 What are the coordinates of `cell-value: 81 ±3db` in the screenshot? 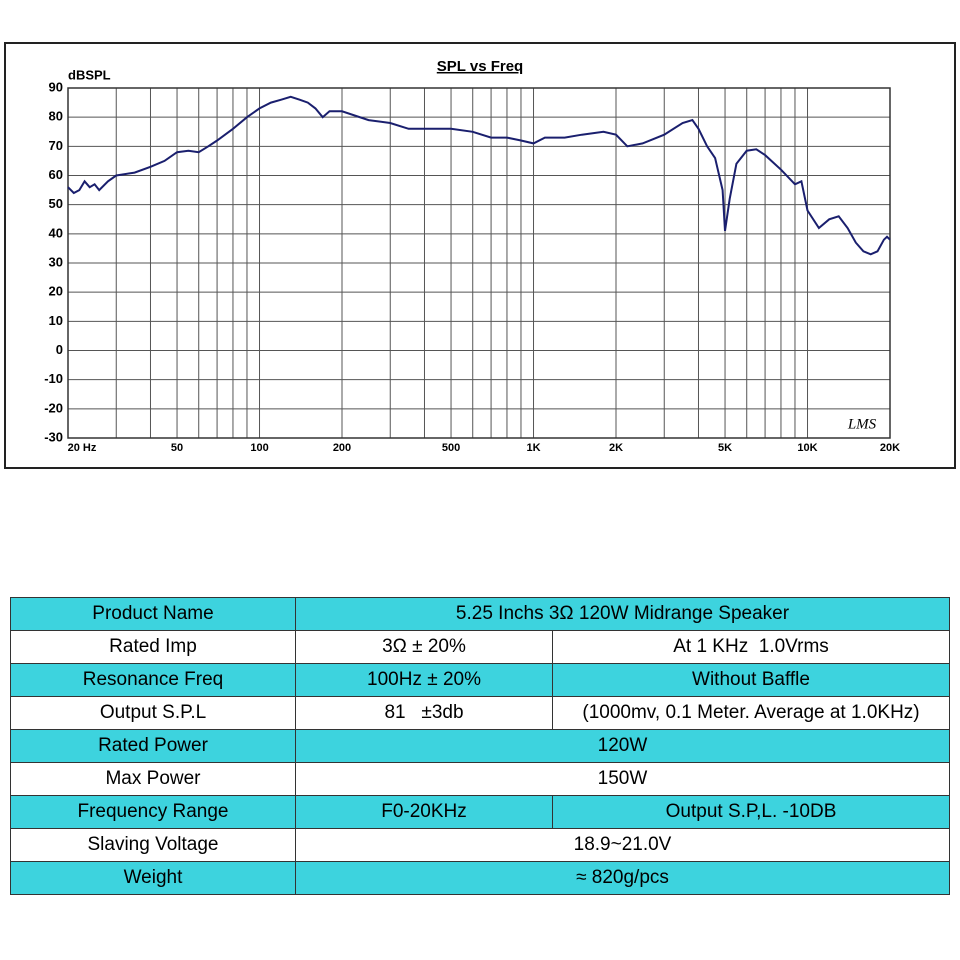 It's located at (424, 713).